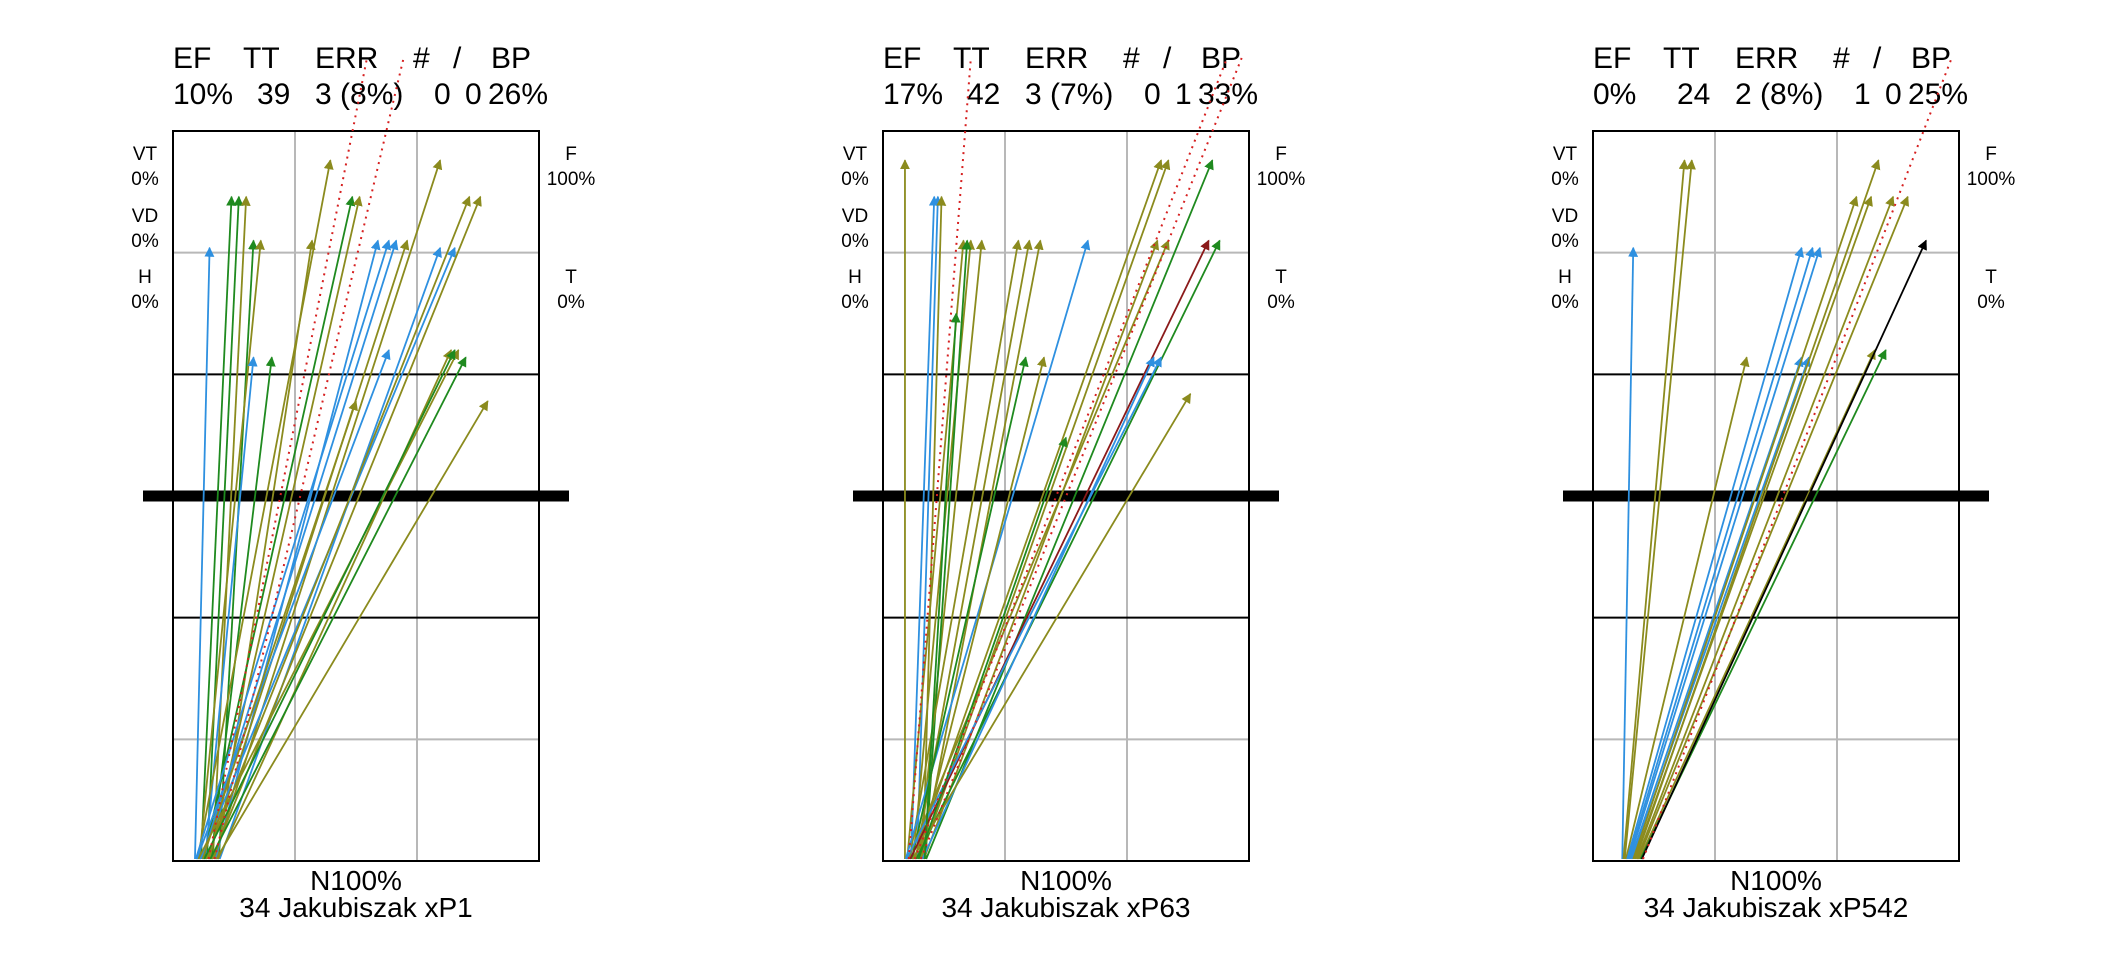 This screenshot has height=960, width=2112. I want to click on stat-value-1: 17%, so click(913, 94).